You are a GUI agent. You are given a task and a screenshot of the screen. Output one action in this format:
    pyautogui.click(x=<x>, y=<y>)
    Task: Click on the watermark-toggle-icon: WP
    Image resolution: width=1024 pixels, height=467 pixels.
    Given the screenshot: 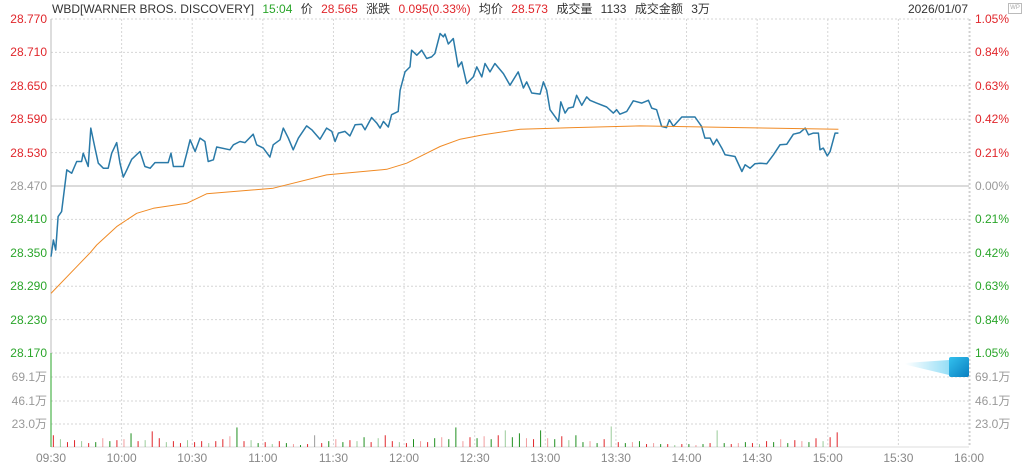 What is the action you would take?
    pyautogui.click(x=1015, y=8)
    